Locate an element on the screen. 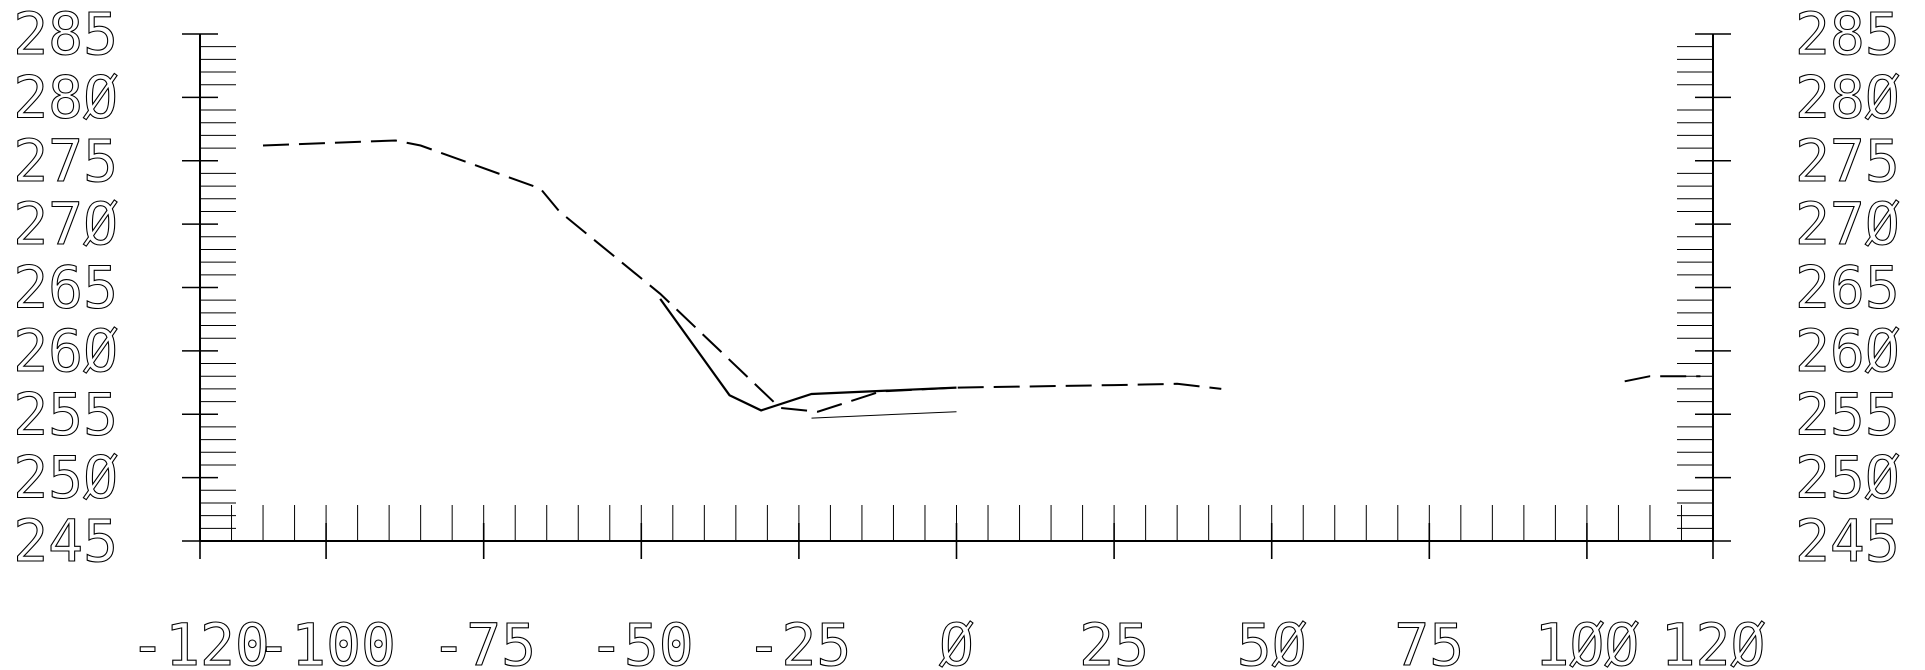 The height and width of the screenshot is (670, 1925). y-tick-label-right: 255 is located at coordinates (1847, 414).